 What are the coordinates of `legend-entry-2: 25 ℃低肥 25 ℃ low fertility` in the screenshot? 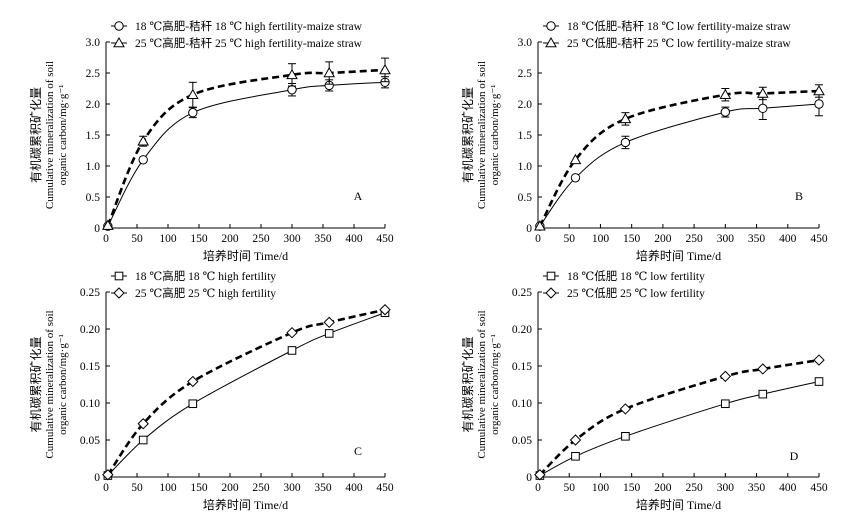 It's located at (624, 293).